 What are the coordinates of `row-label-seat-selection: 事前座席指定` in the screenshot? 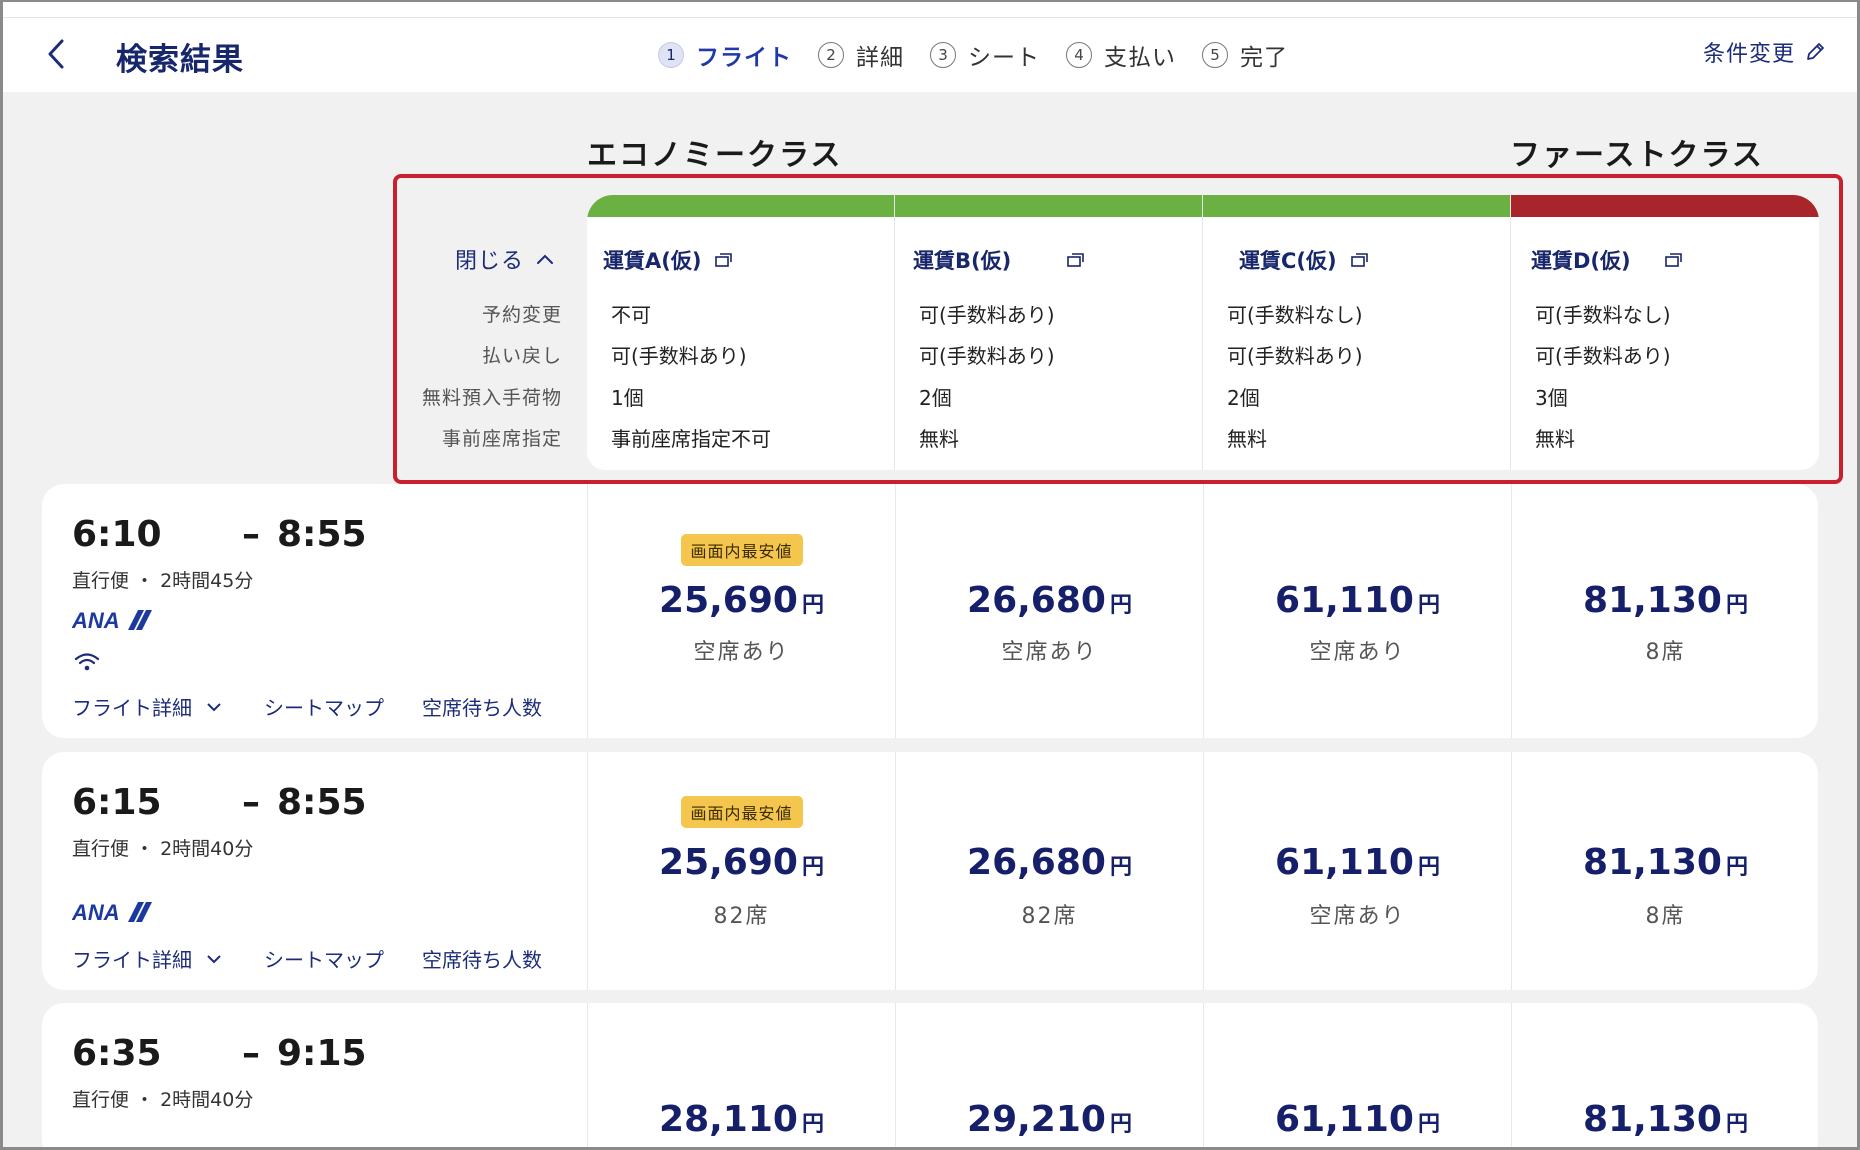 It's located at (501, 439).